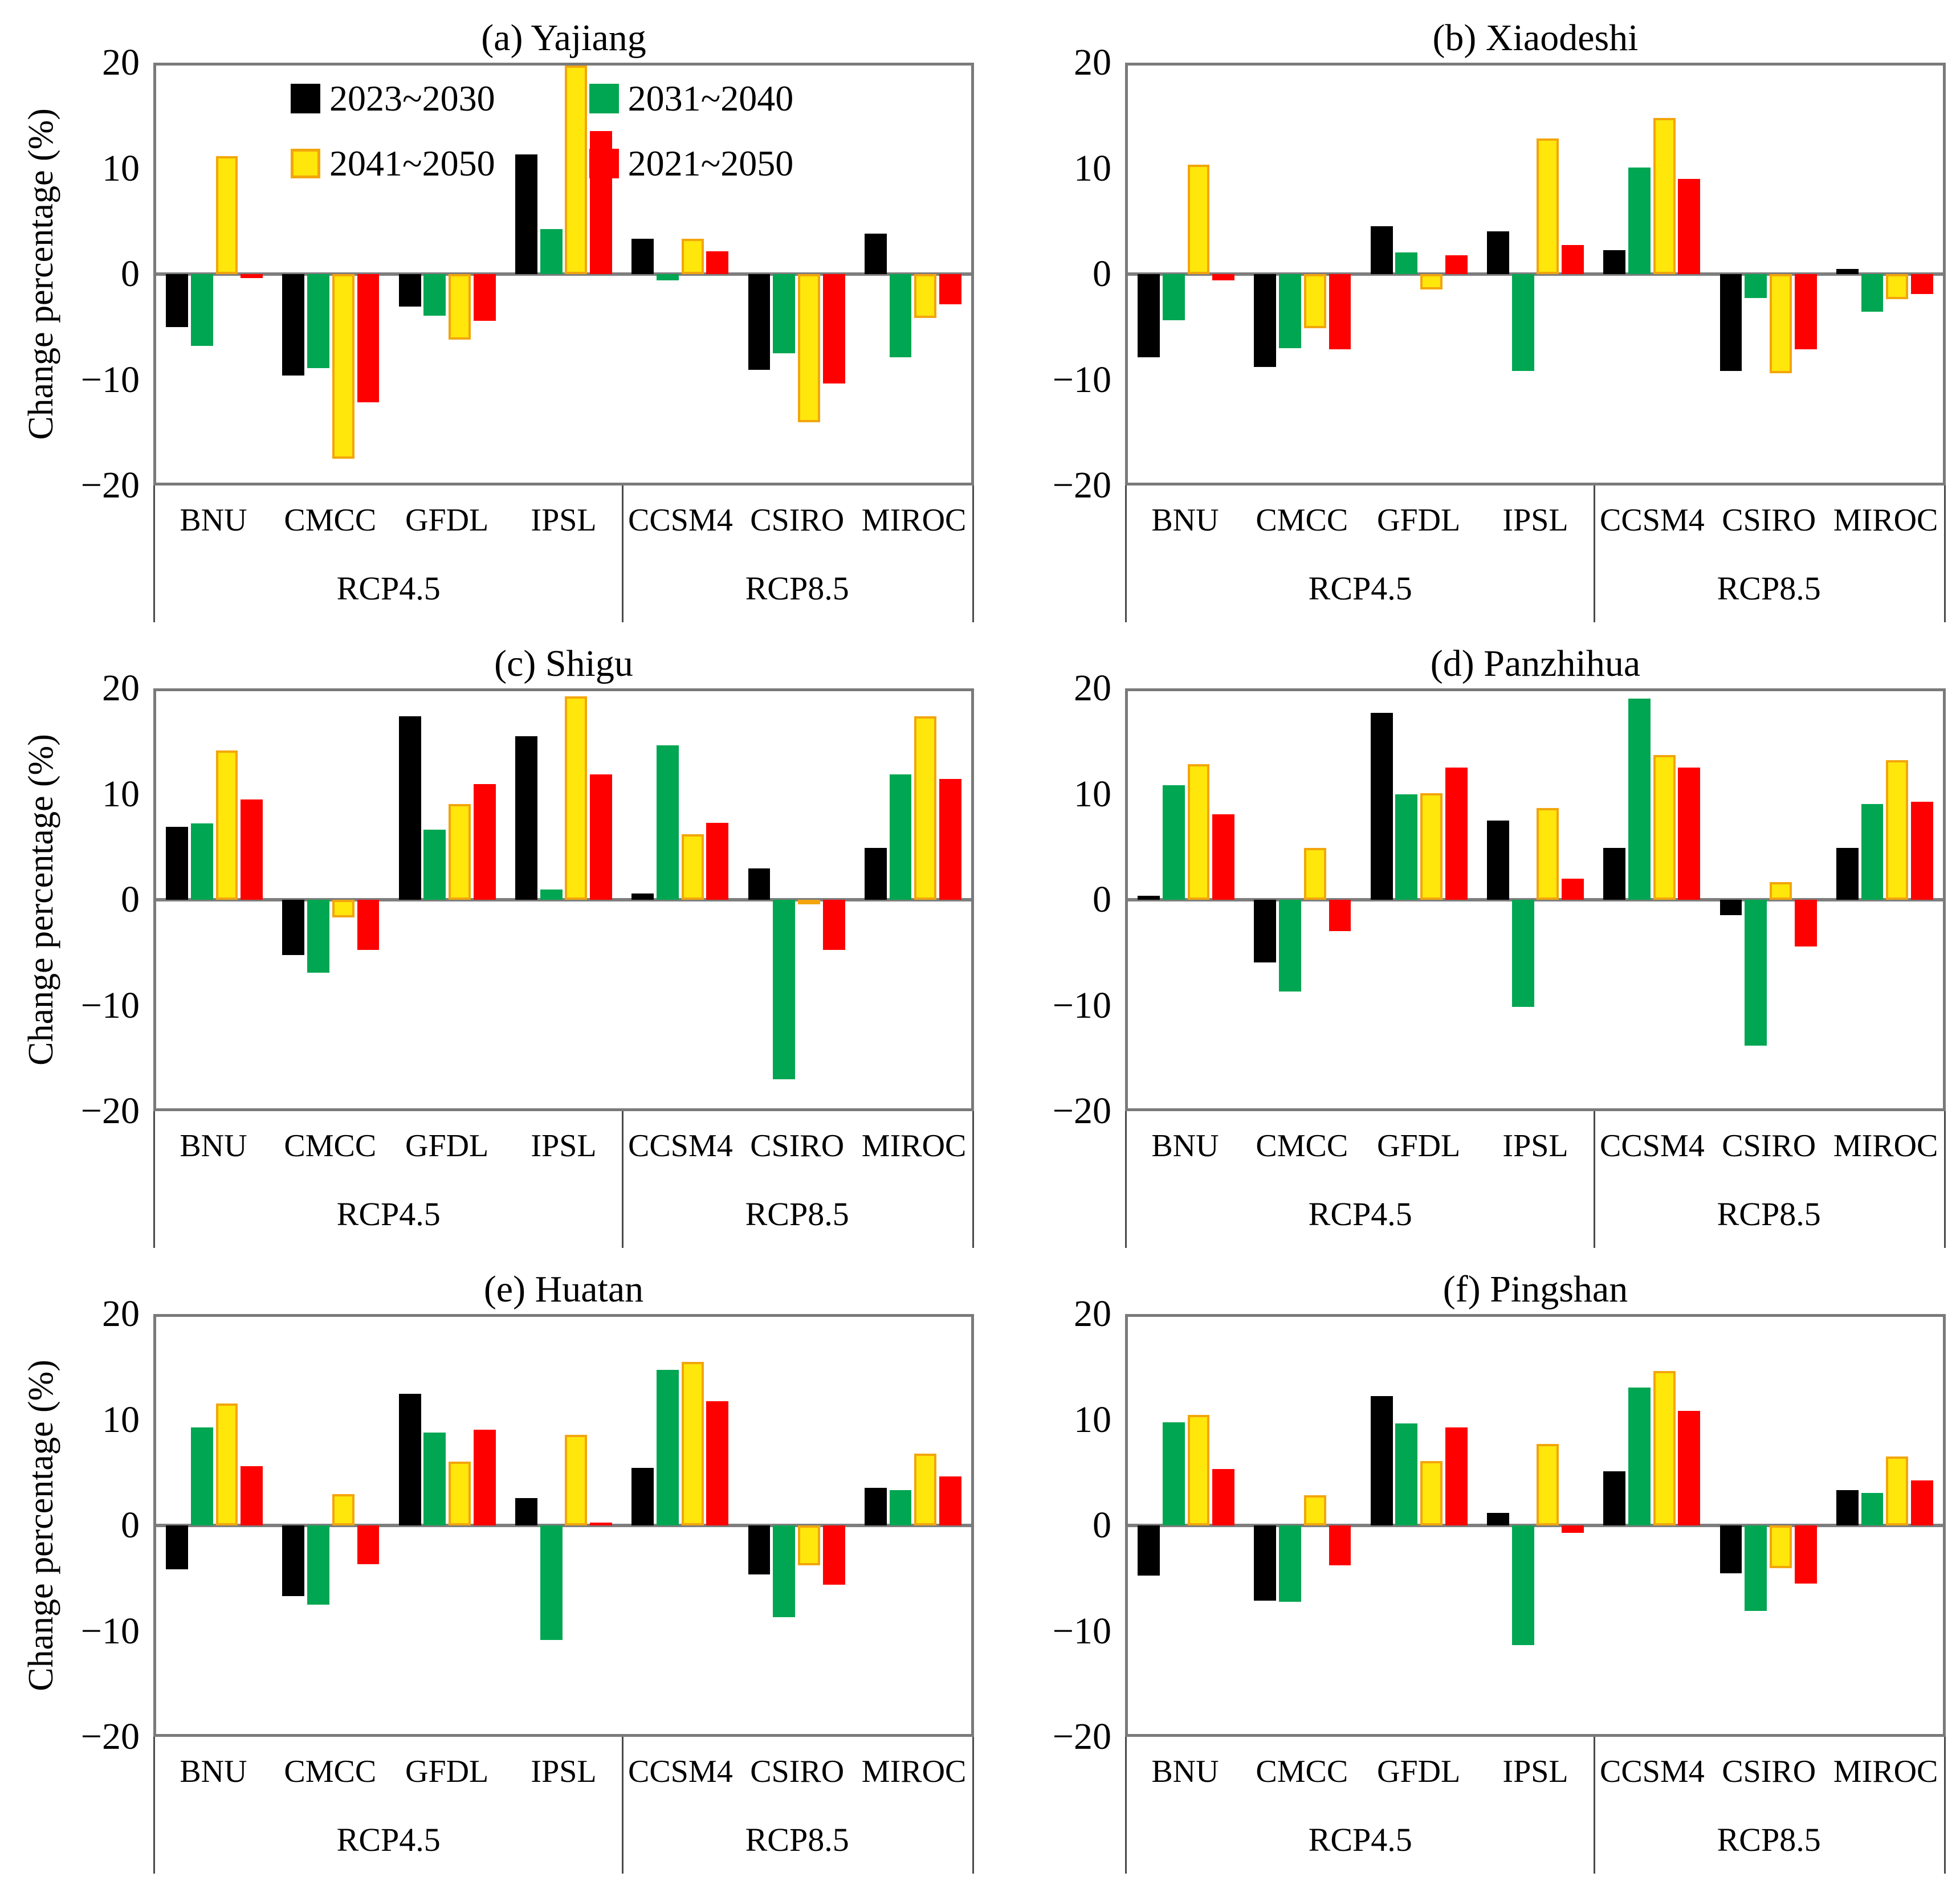 The image size is (1960, 1885). I want to click on zero-line, so click(563, 1525).